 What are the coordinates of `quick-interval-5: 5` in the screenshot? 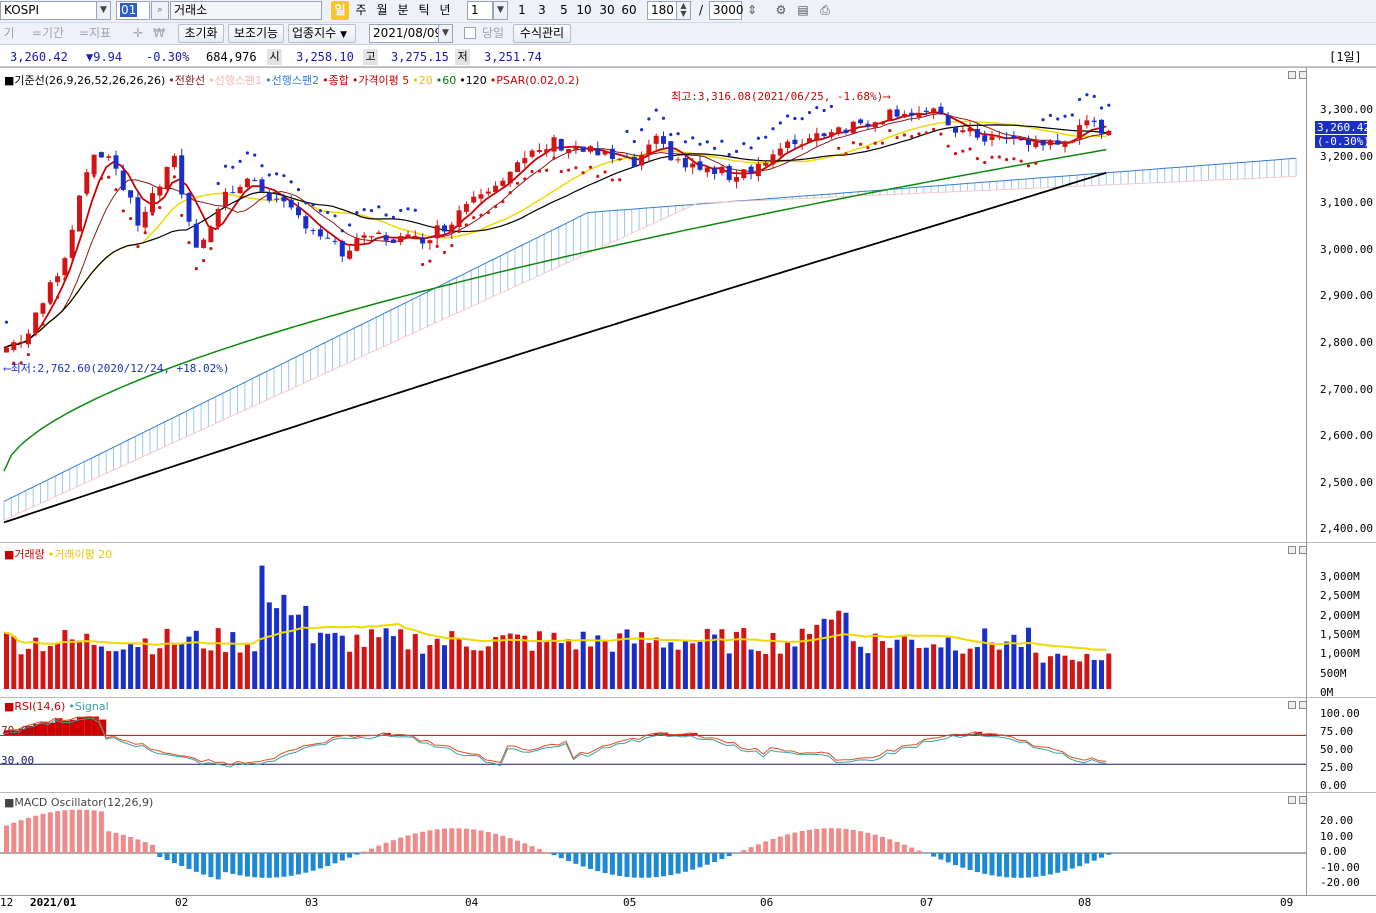 It's located at (564, 10).